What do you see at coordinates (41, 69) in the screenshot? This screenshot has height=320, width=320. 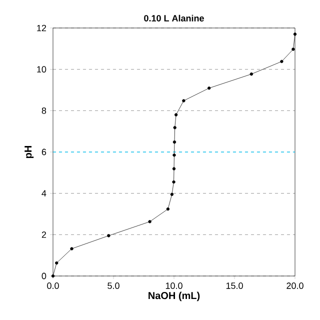 I see `y-tick-label: 10` at bounding box center [41, 69].